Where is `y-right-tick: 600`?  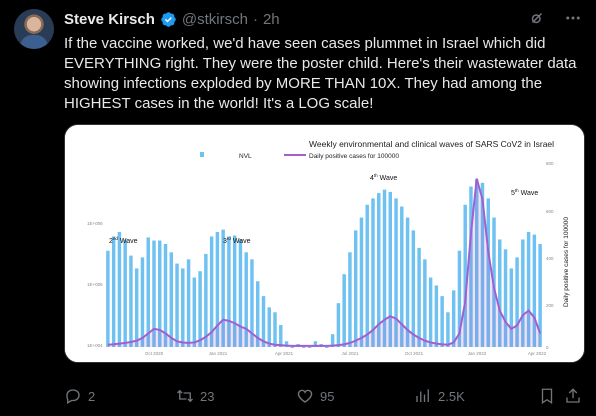
y-right-tick: 600 is located at coordinates (550, 211).